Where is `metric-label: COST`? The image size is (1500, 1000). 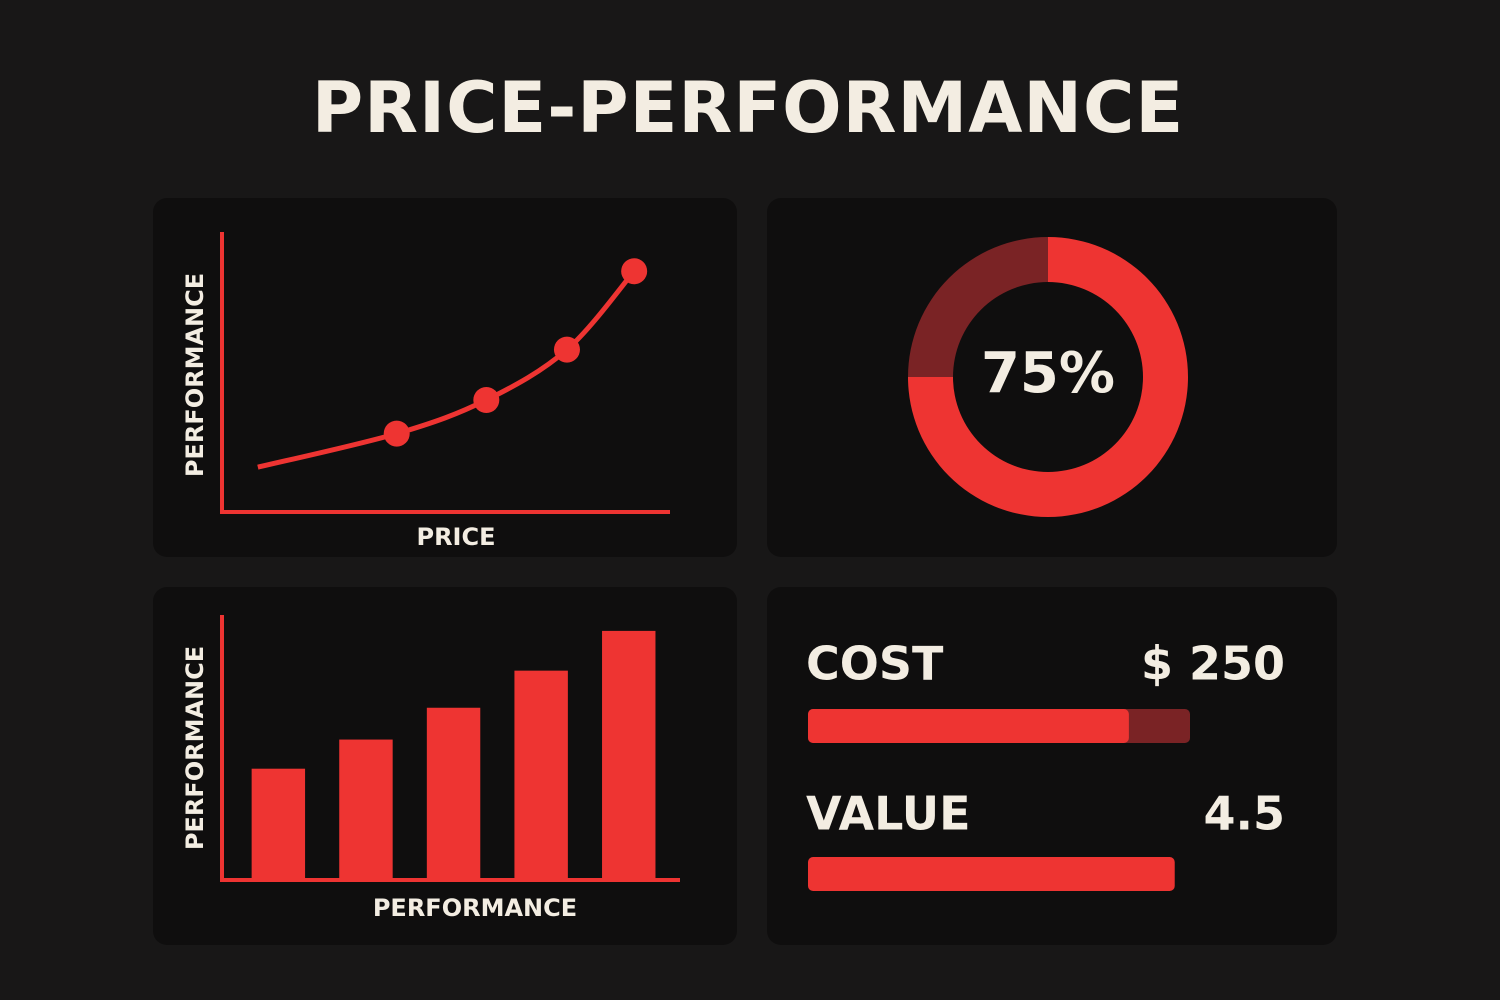
metric-label: COST is located at coordinates (875, 664).